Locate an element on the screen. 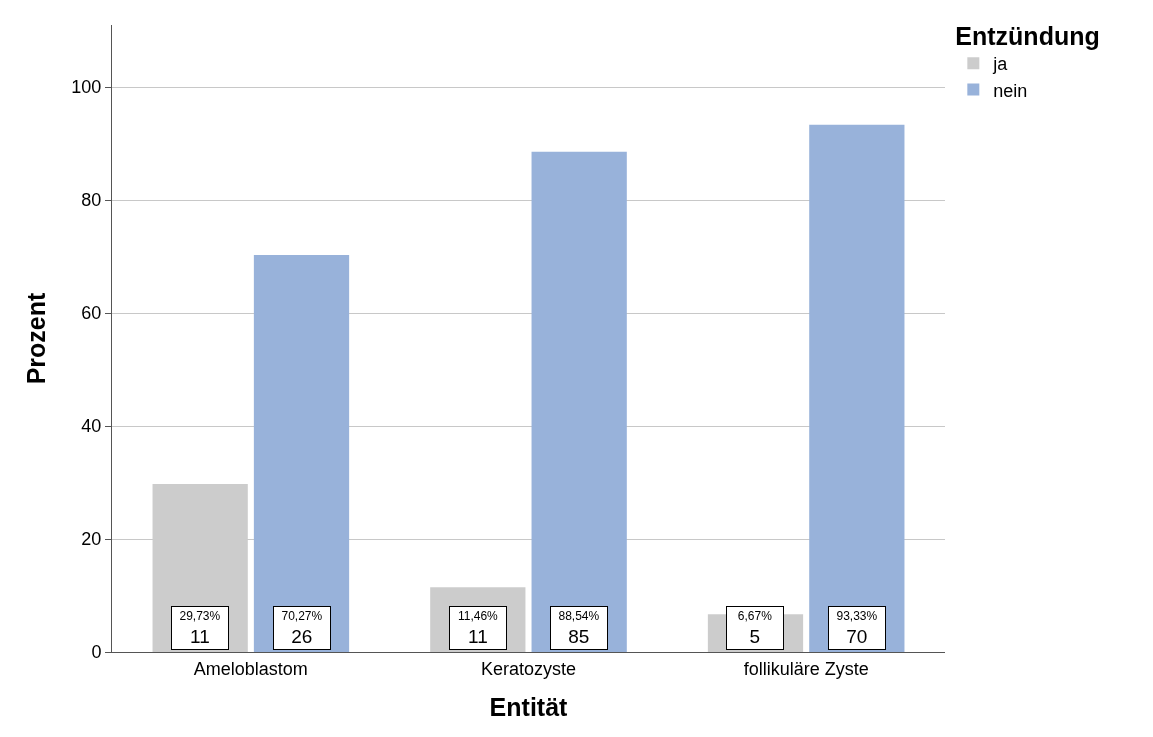 The height and width of the screenshot is (737, 1153). legend-label: ja is located at coordinates (1000, 64).